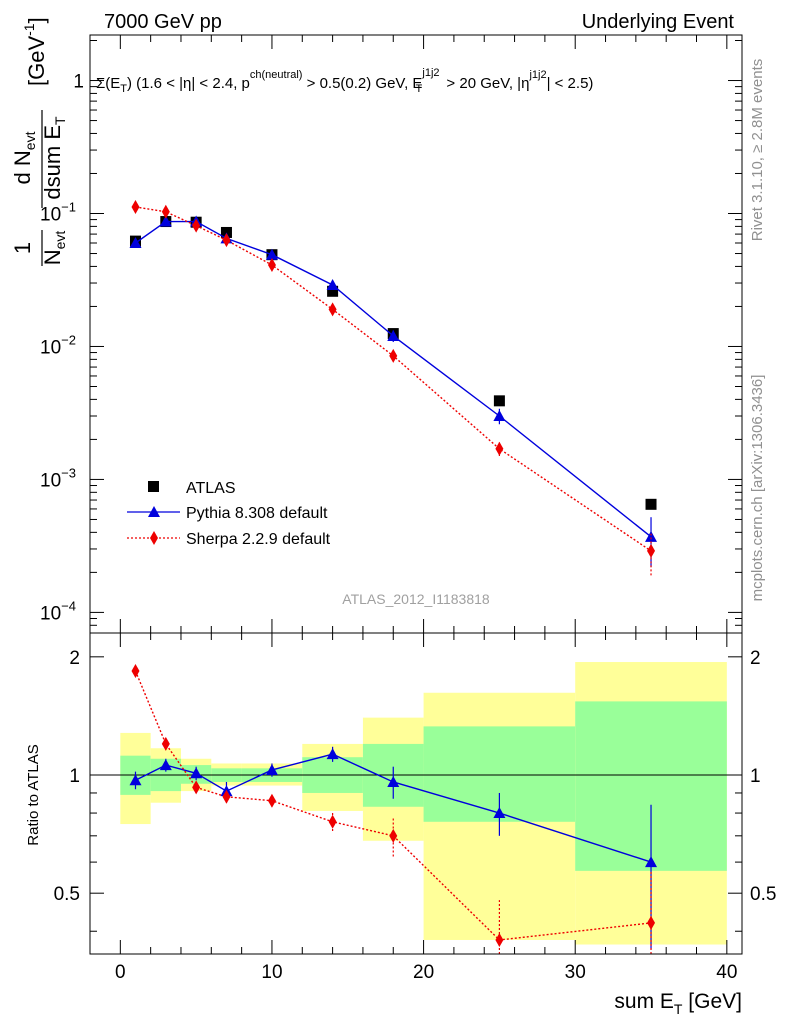 This screenshot has width=786, height=1024. I want to click on title-mid2: > 0.5(0.2) GeV, E, so click(362, 83).